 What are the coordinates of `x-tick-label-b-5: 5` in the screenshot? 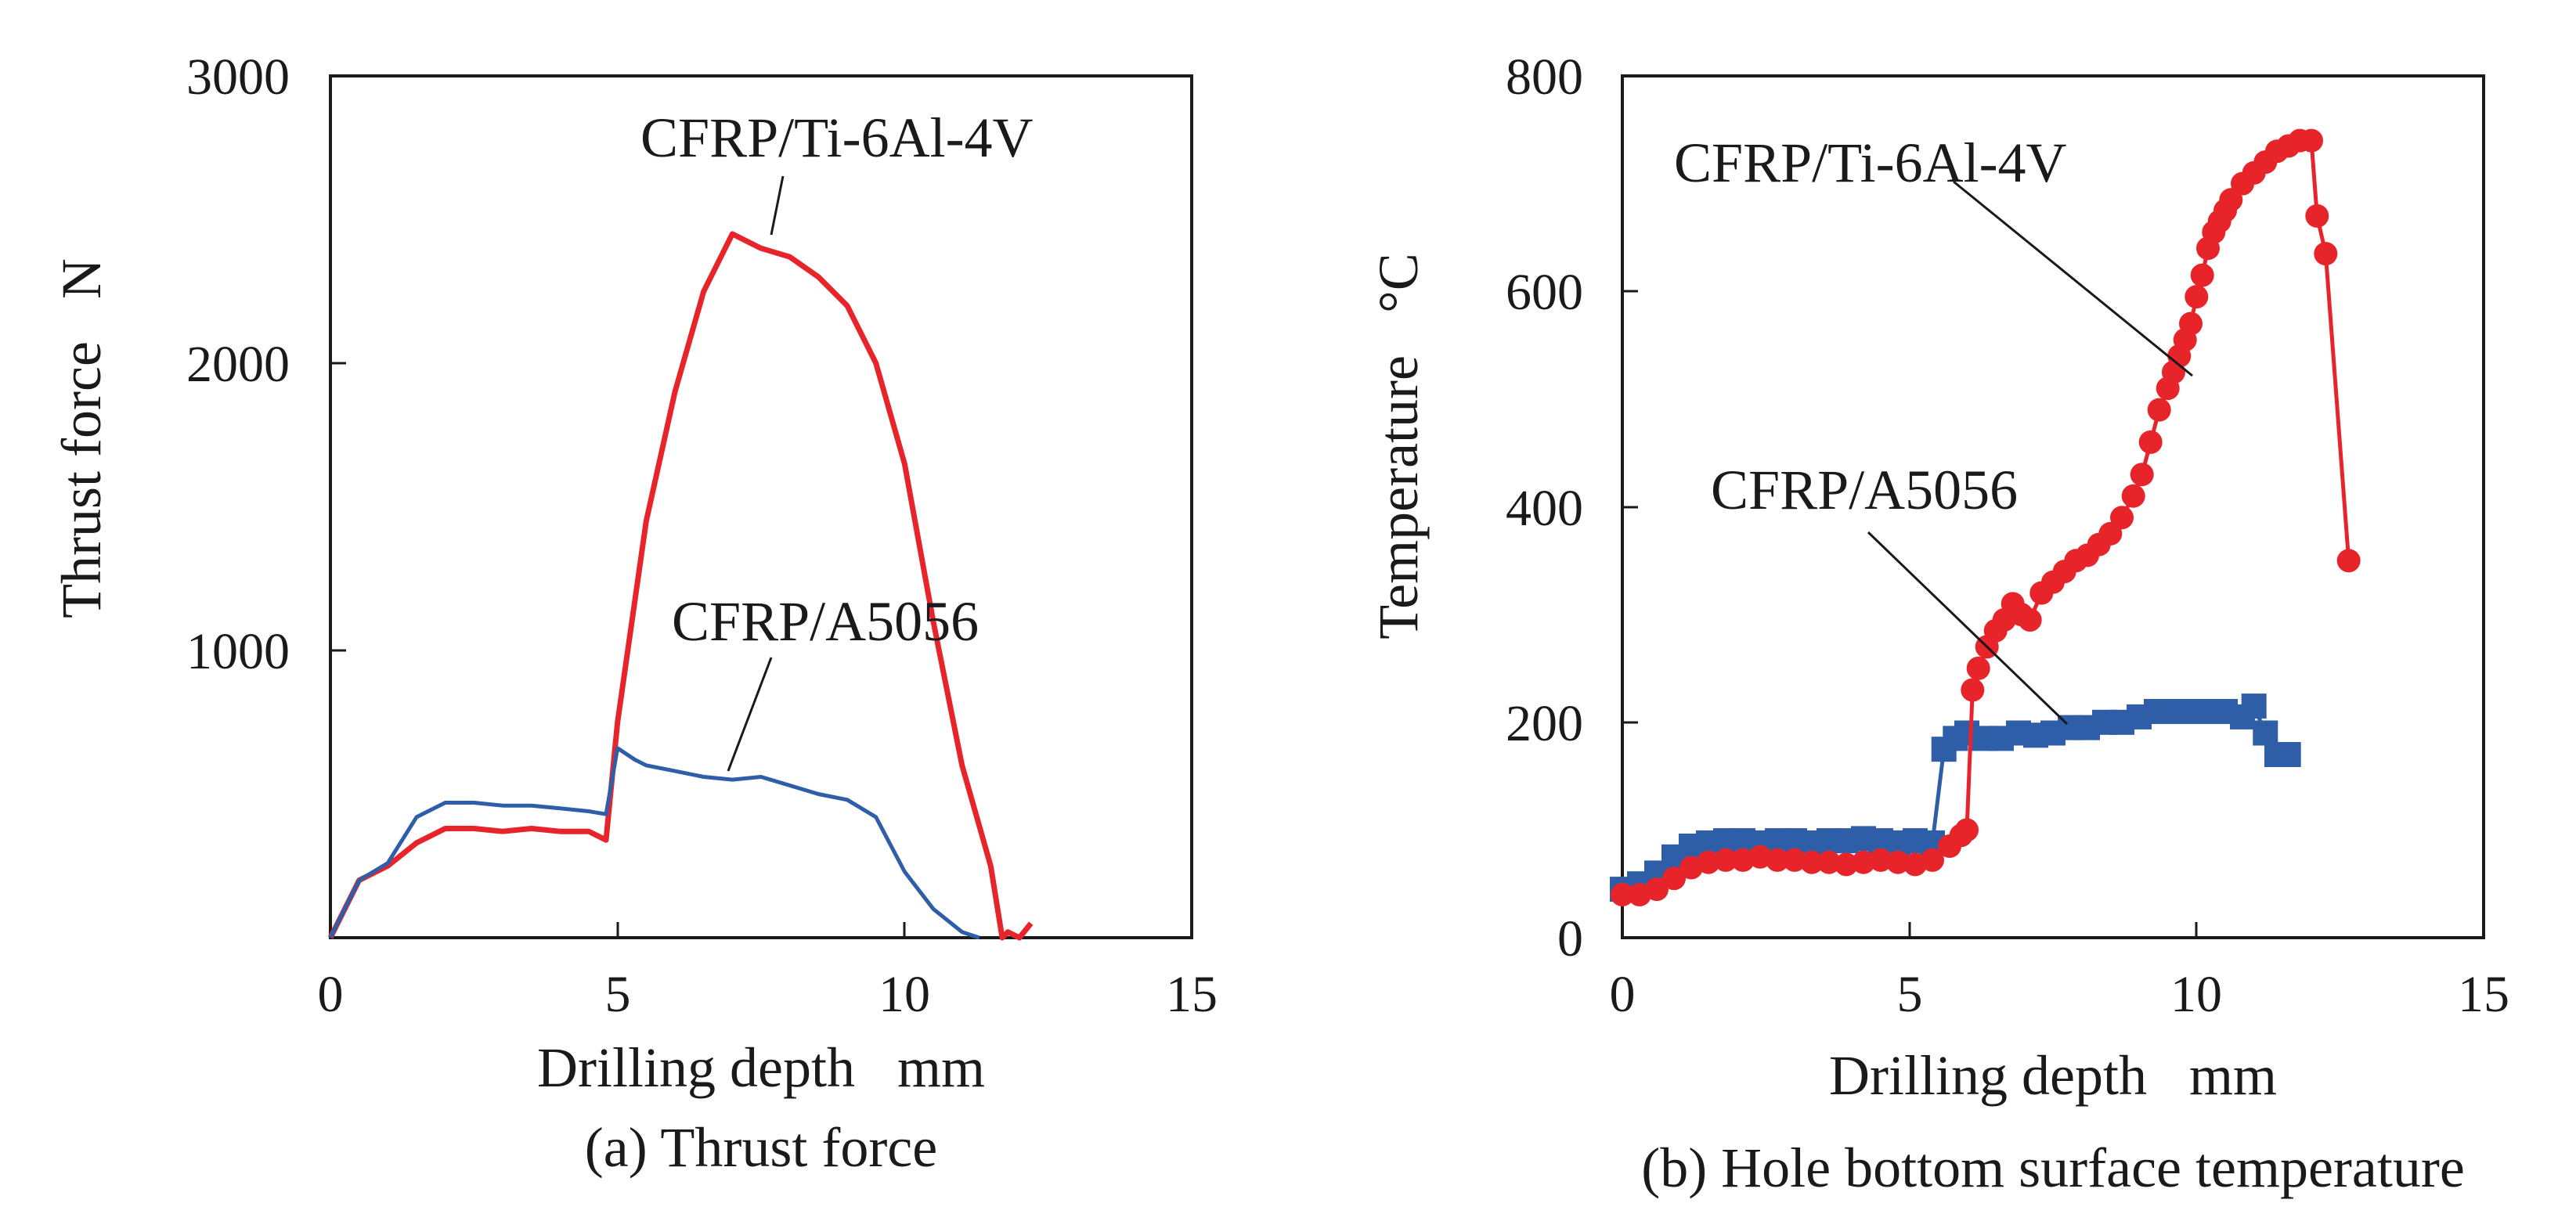 It's located at (1910, 994).